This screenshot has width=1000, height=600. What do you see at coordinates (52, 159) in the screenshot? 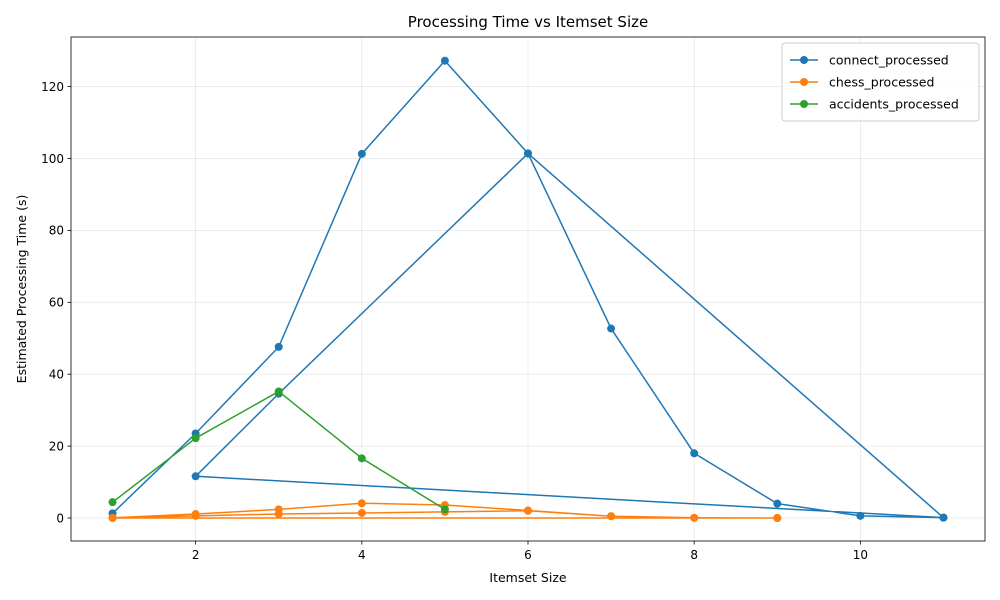
I see `y-tick-label: 100` at bounding box center [52, 159].